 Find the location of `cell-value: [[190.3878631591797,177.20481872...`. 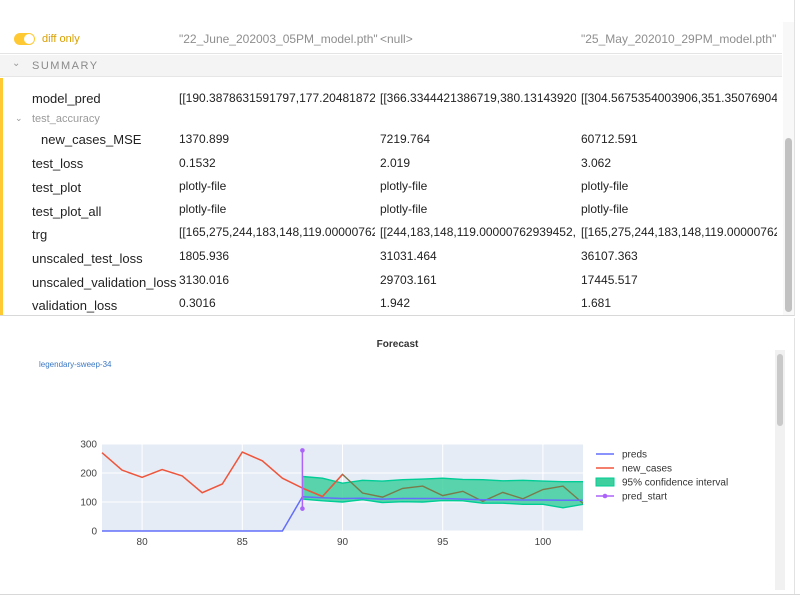

cell-value: [[190.3878631591797,177.20481872... is located at coordinates (277, 98).